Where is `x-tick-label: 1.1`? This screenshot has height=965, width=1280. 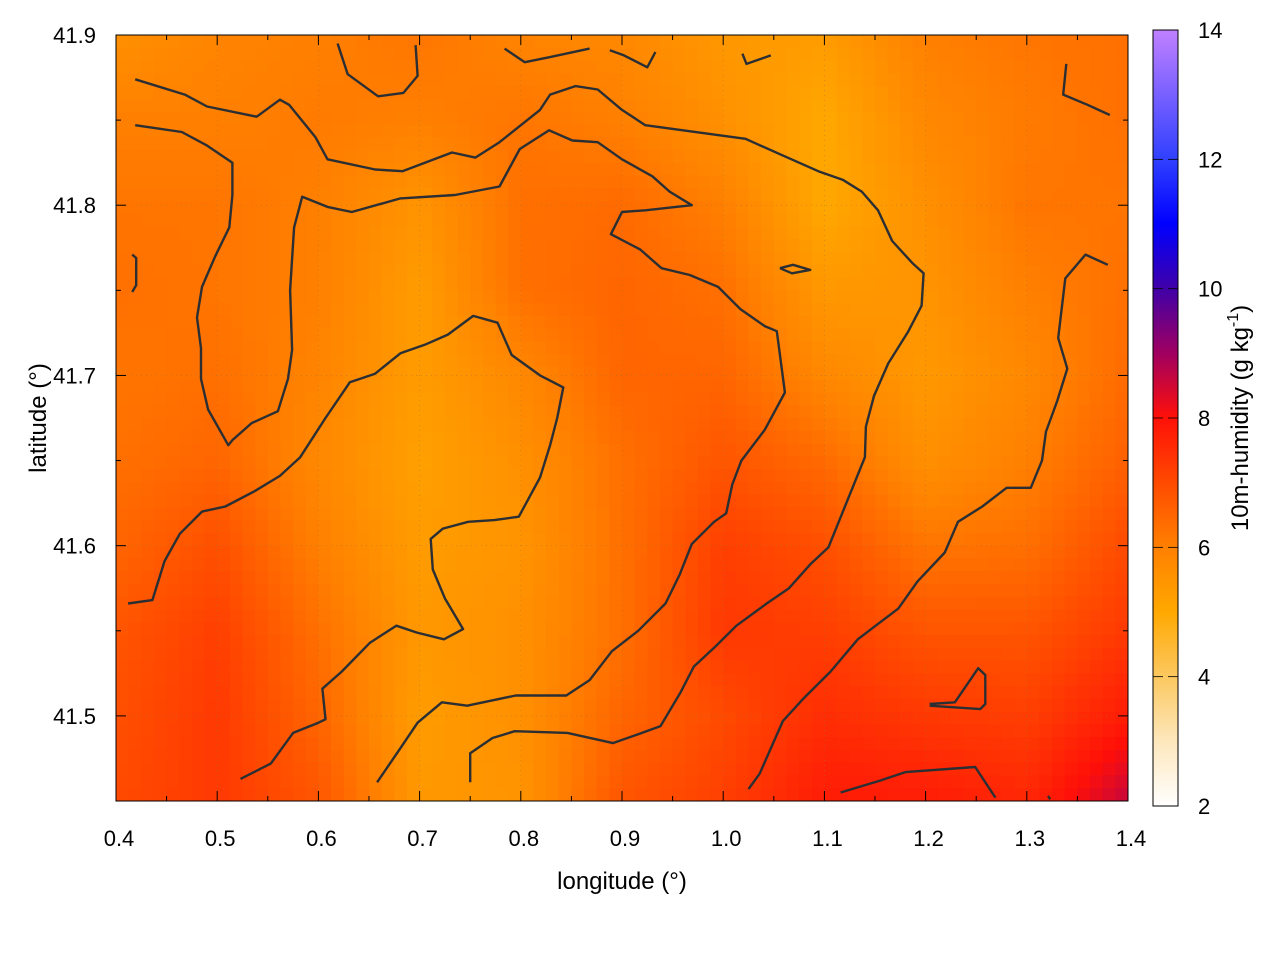
x-tick-label: 1.1 is located at coordinates (827, 838).